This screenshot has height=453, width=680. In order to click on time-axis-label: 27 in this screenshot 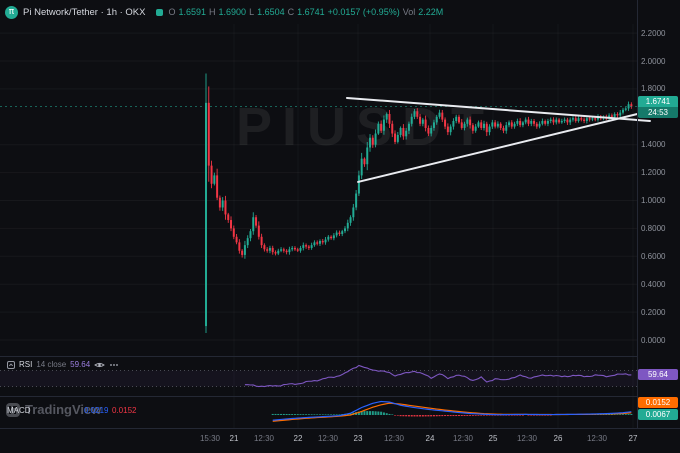, I will do `click(633, 438)`.